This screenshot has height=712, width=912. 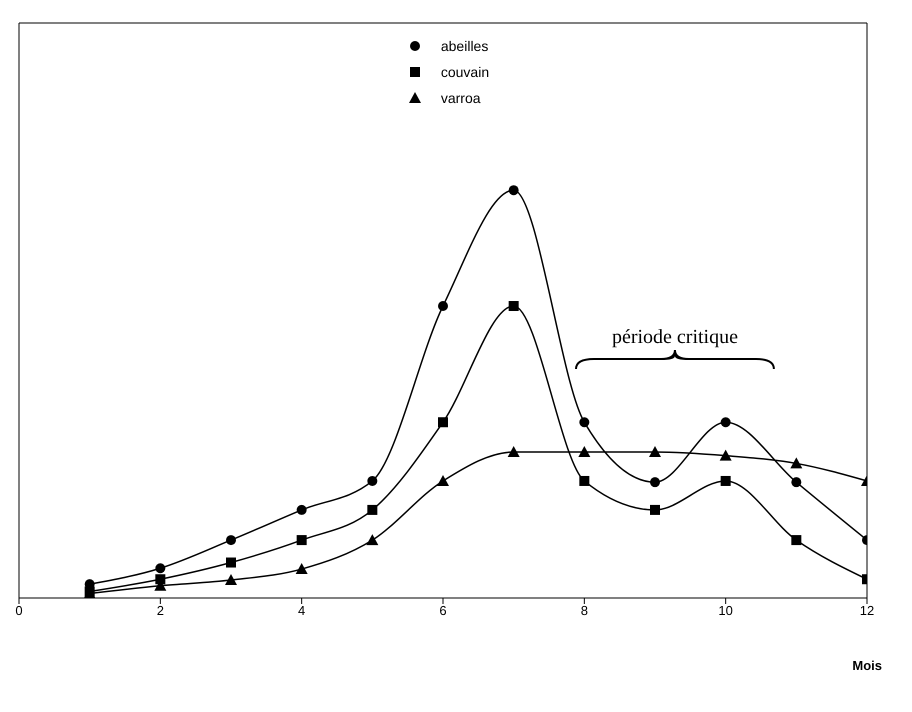 I want to click on legend-label: varroa, so click(x=460, y=98).